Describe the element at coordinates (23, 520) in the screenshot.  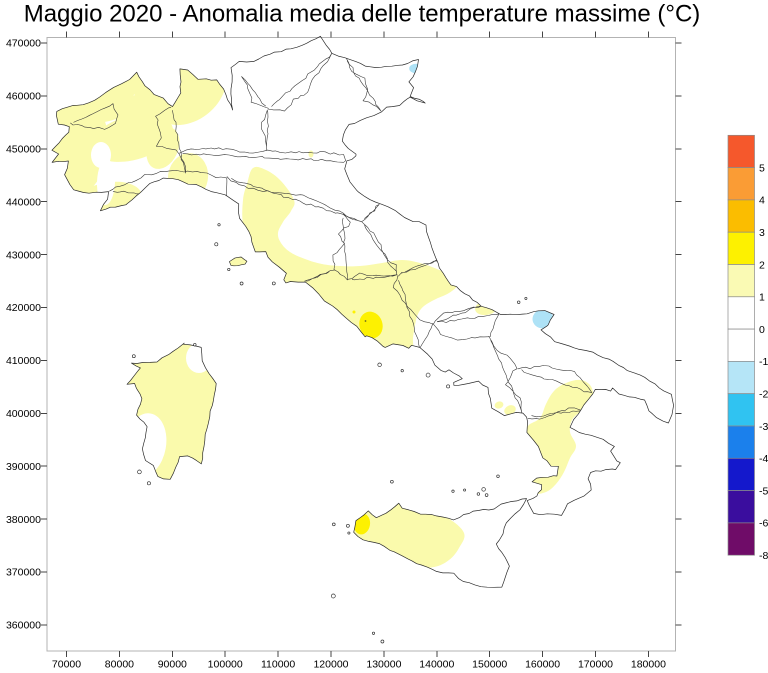
I see `svg-text: 380000` at that location.